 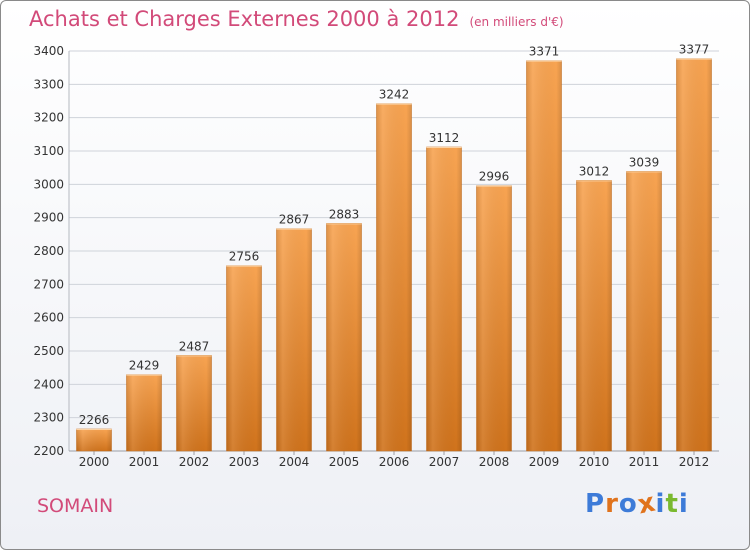 What do you see at coordinates (544, 256) in the screenshot?
I see `bar-shade-2009` at bounding box center [544, 256].